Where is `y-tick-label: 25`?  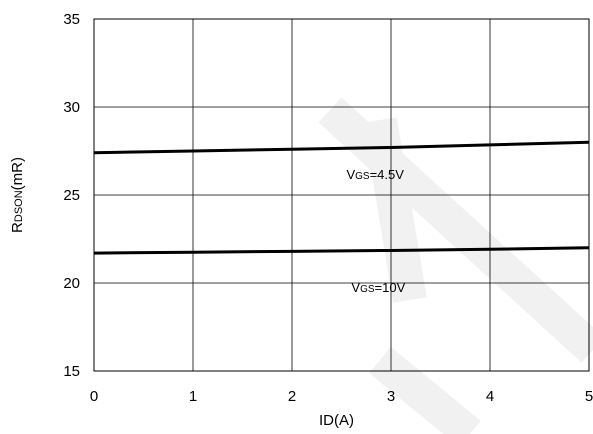
y-tick-label: 25 is located at coordinates (71, 195).